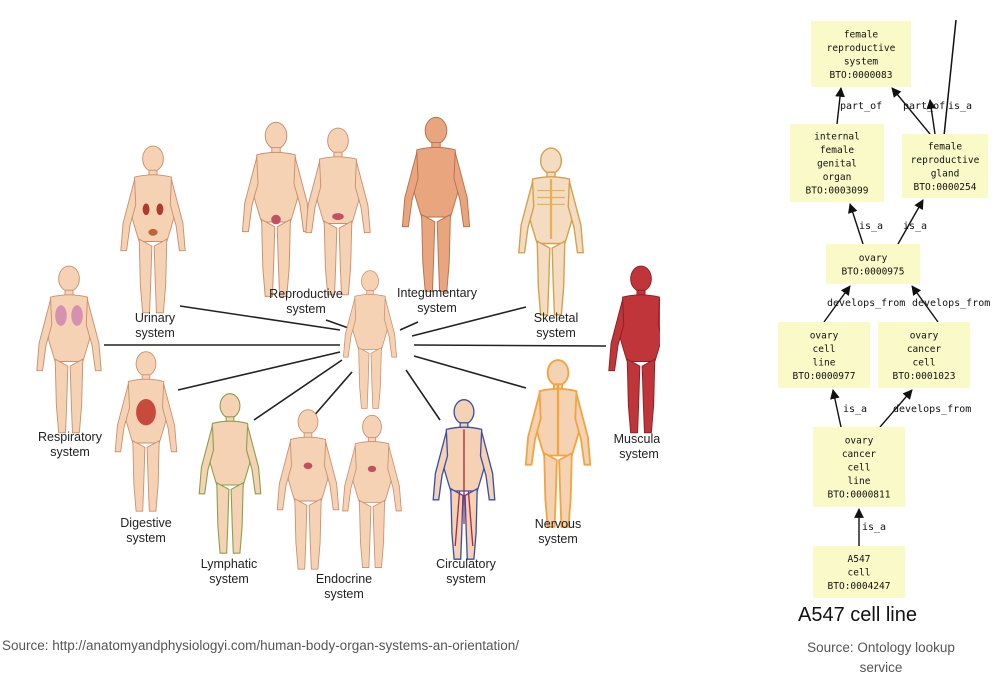 This screenshot has height=686, width=1004. I want to click on edge-label-e2: part_of, so click(924, 106).